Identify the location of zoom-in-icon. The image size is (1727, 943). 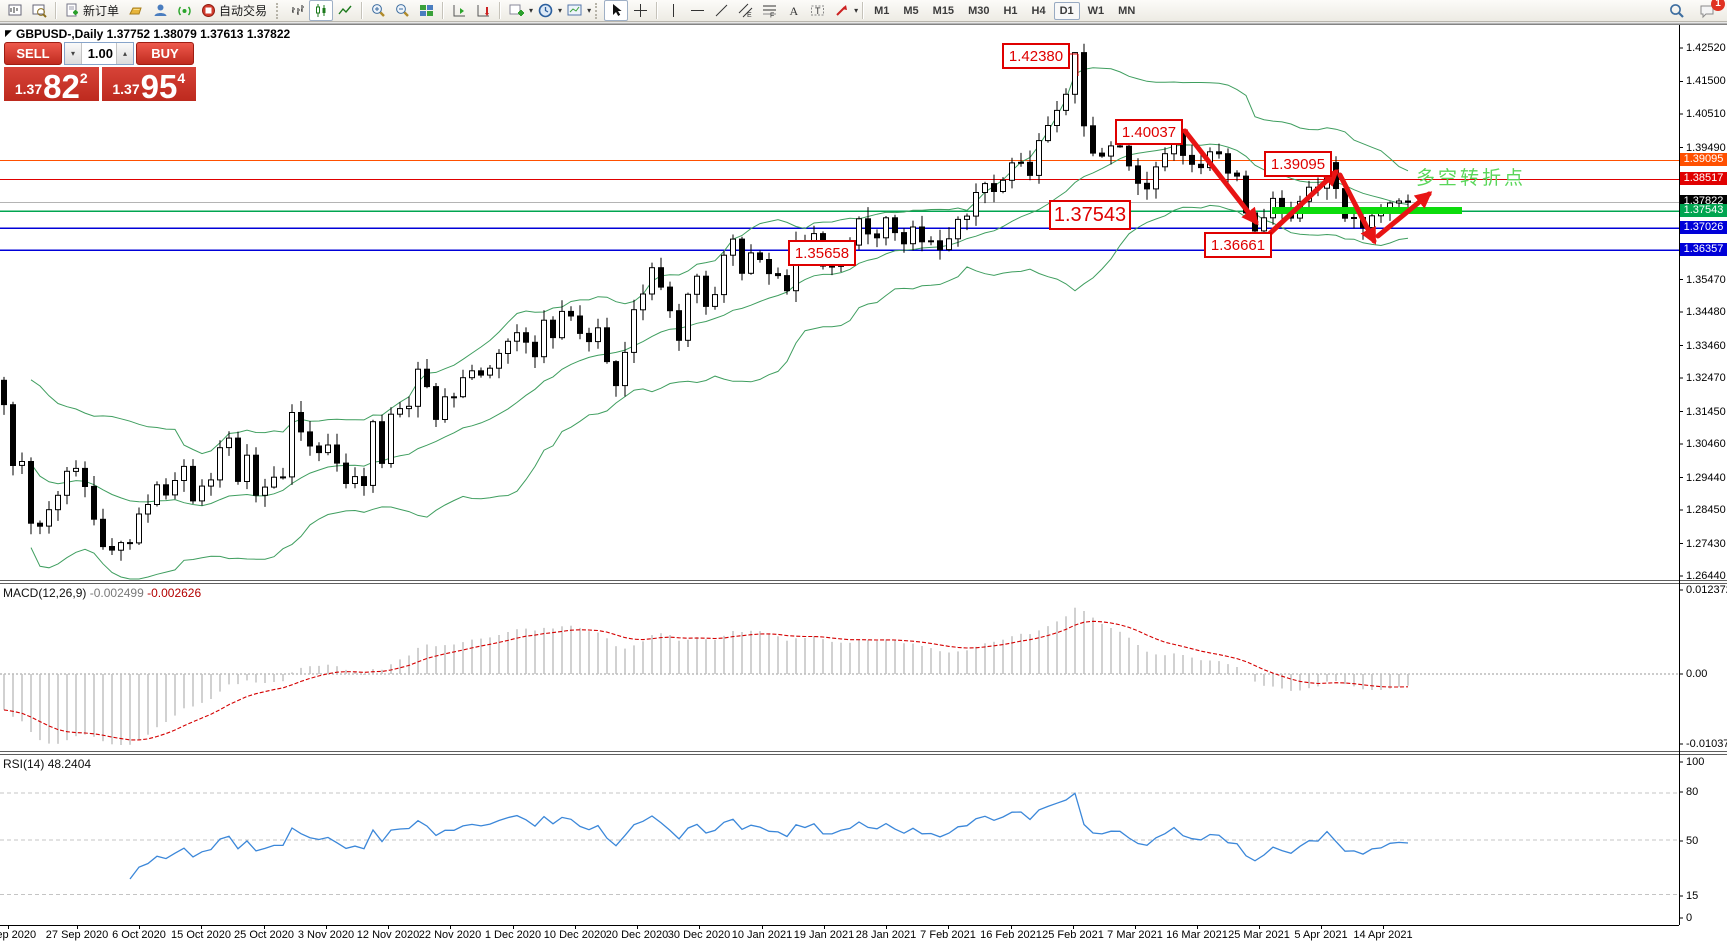
(378, 10).